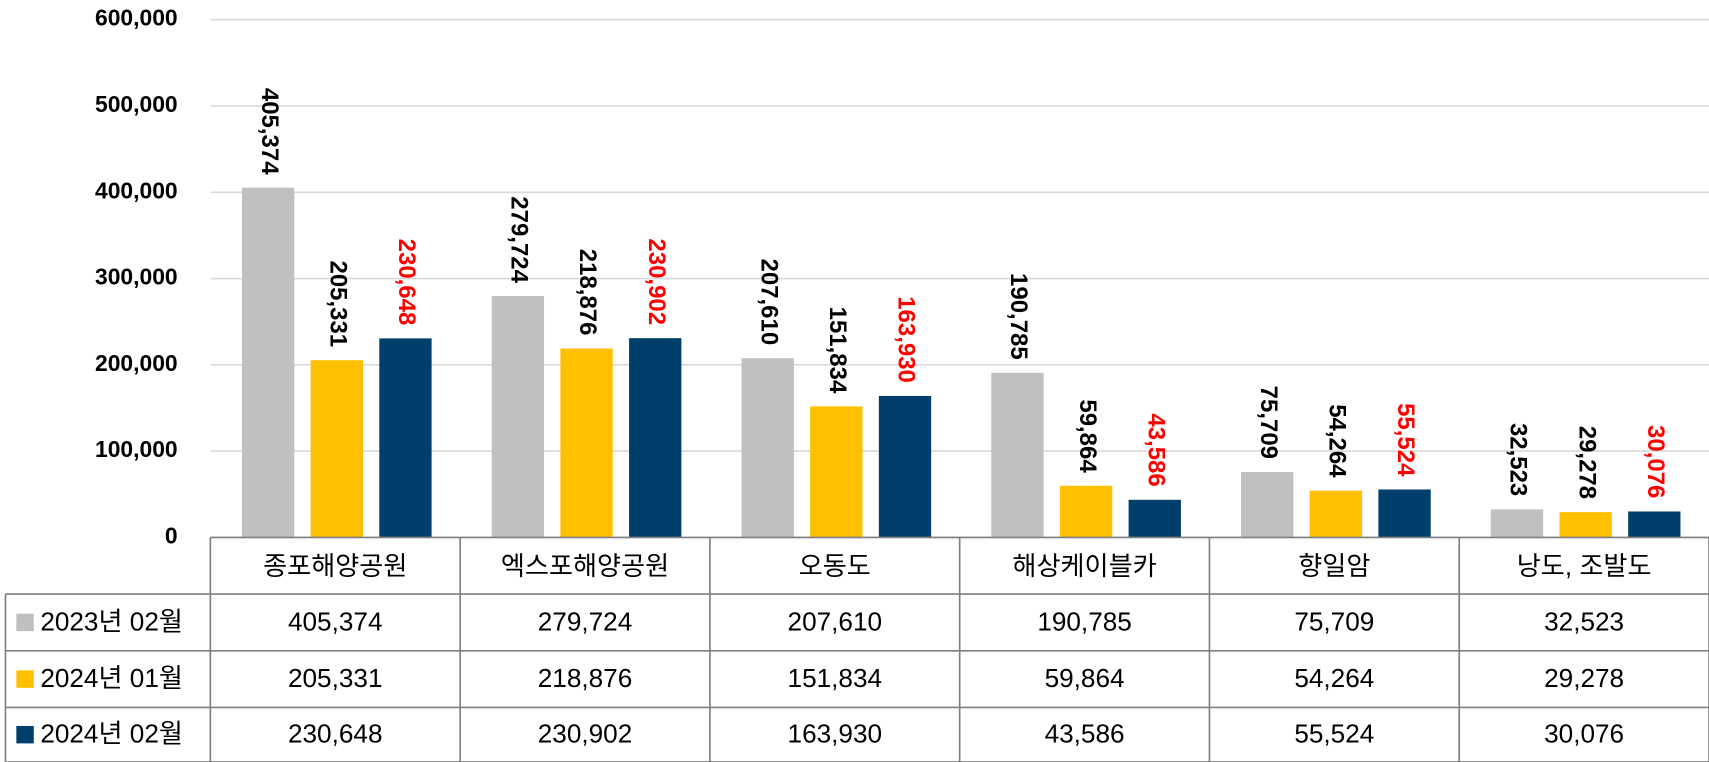 This screenshot has height=762, width=1709. Describe the element at coordinates (587, 292) in the screenshot. I see `data-label: 218,876` at that location.